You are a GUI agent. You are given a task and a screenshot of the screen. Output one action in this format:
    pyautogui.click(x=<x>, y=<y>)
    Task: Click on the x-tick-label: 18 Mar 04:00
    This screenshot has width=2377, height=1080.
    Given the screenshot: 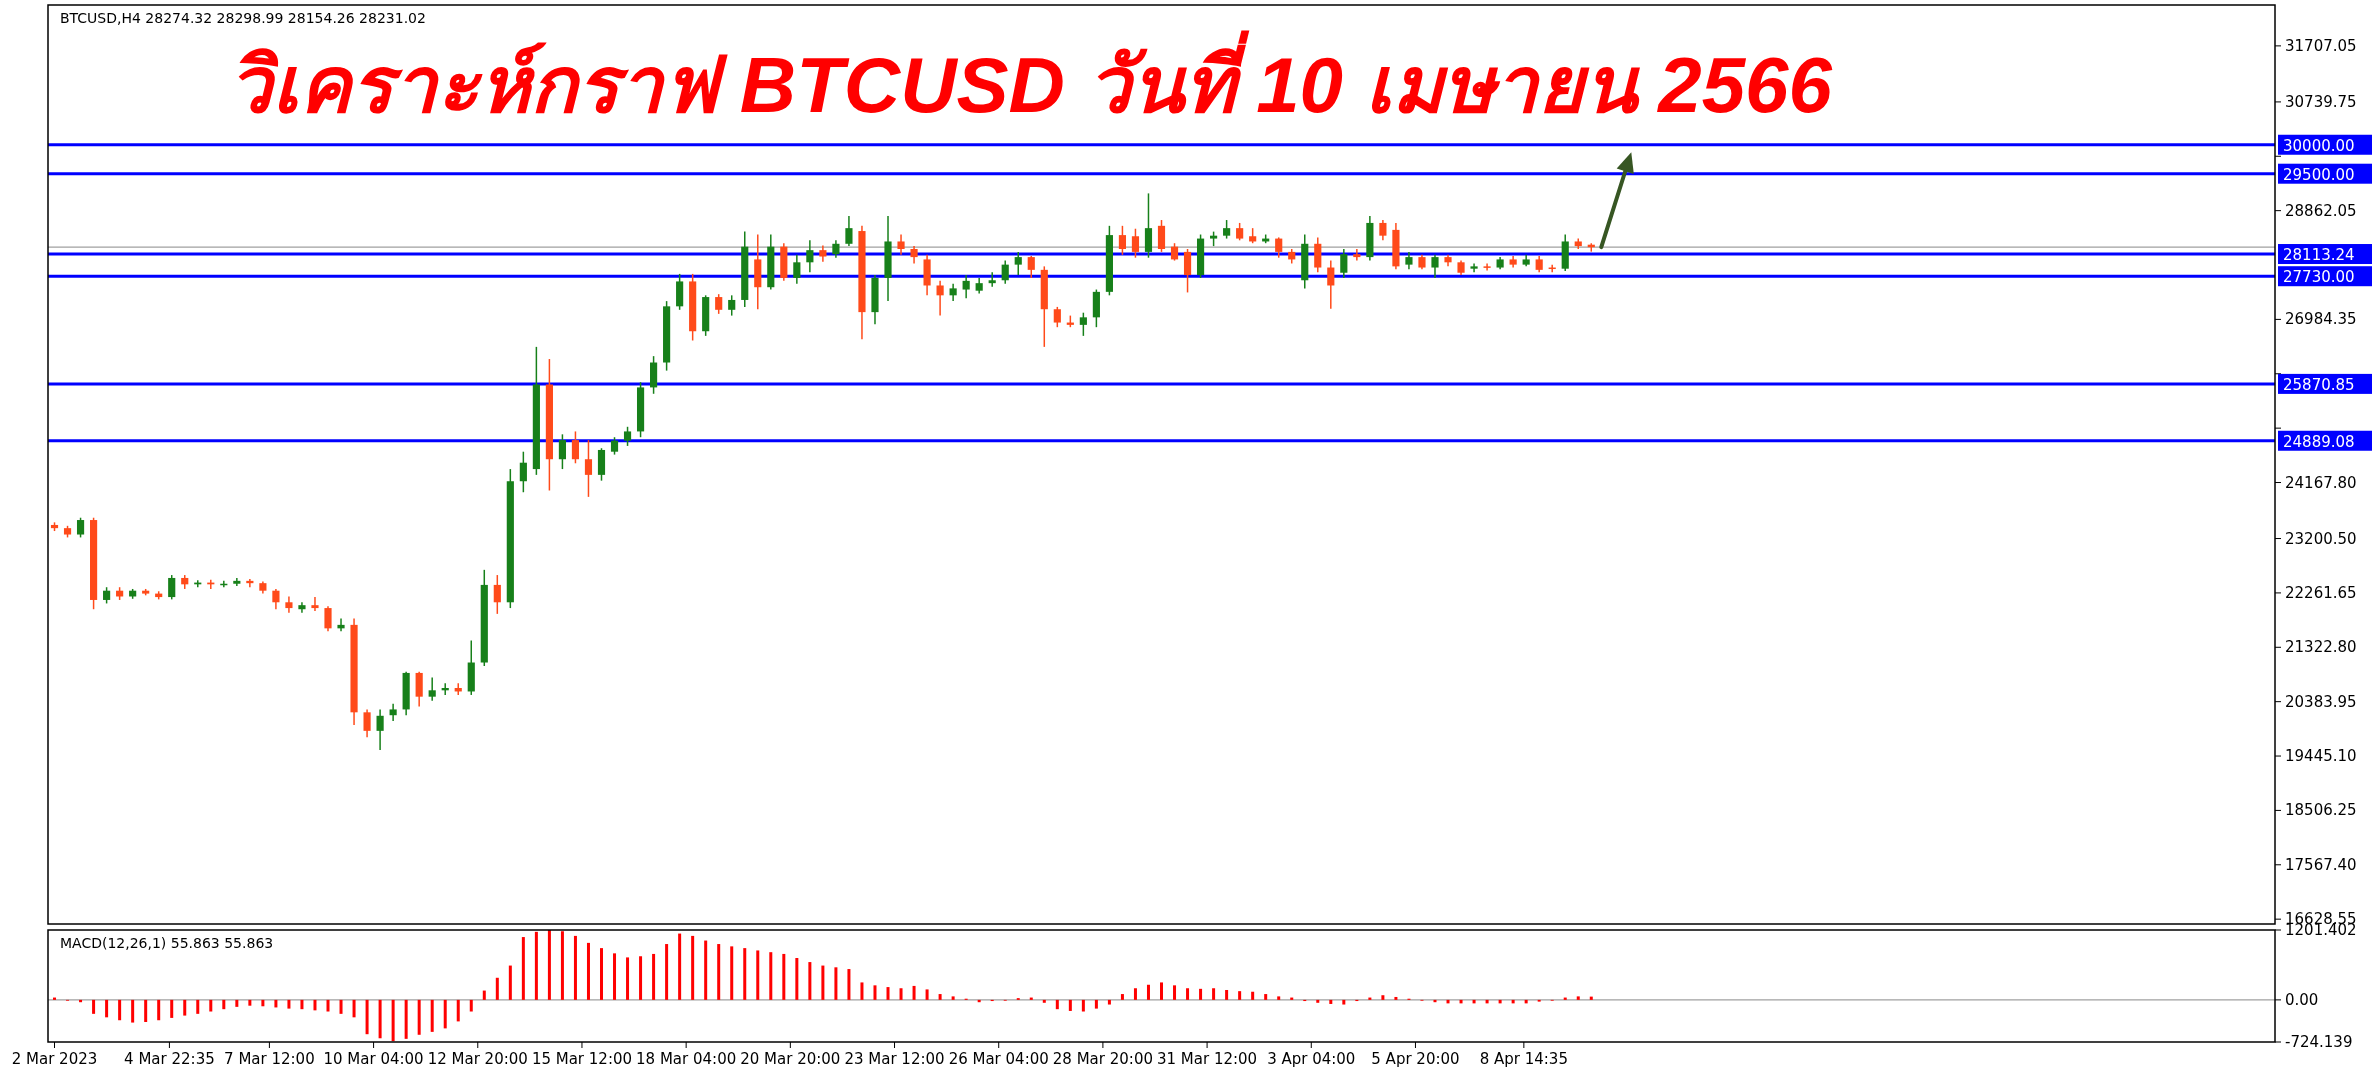 What is the action you would take?
    pyautogui.click(x=686, y=1059)
    